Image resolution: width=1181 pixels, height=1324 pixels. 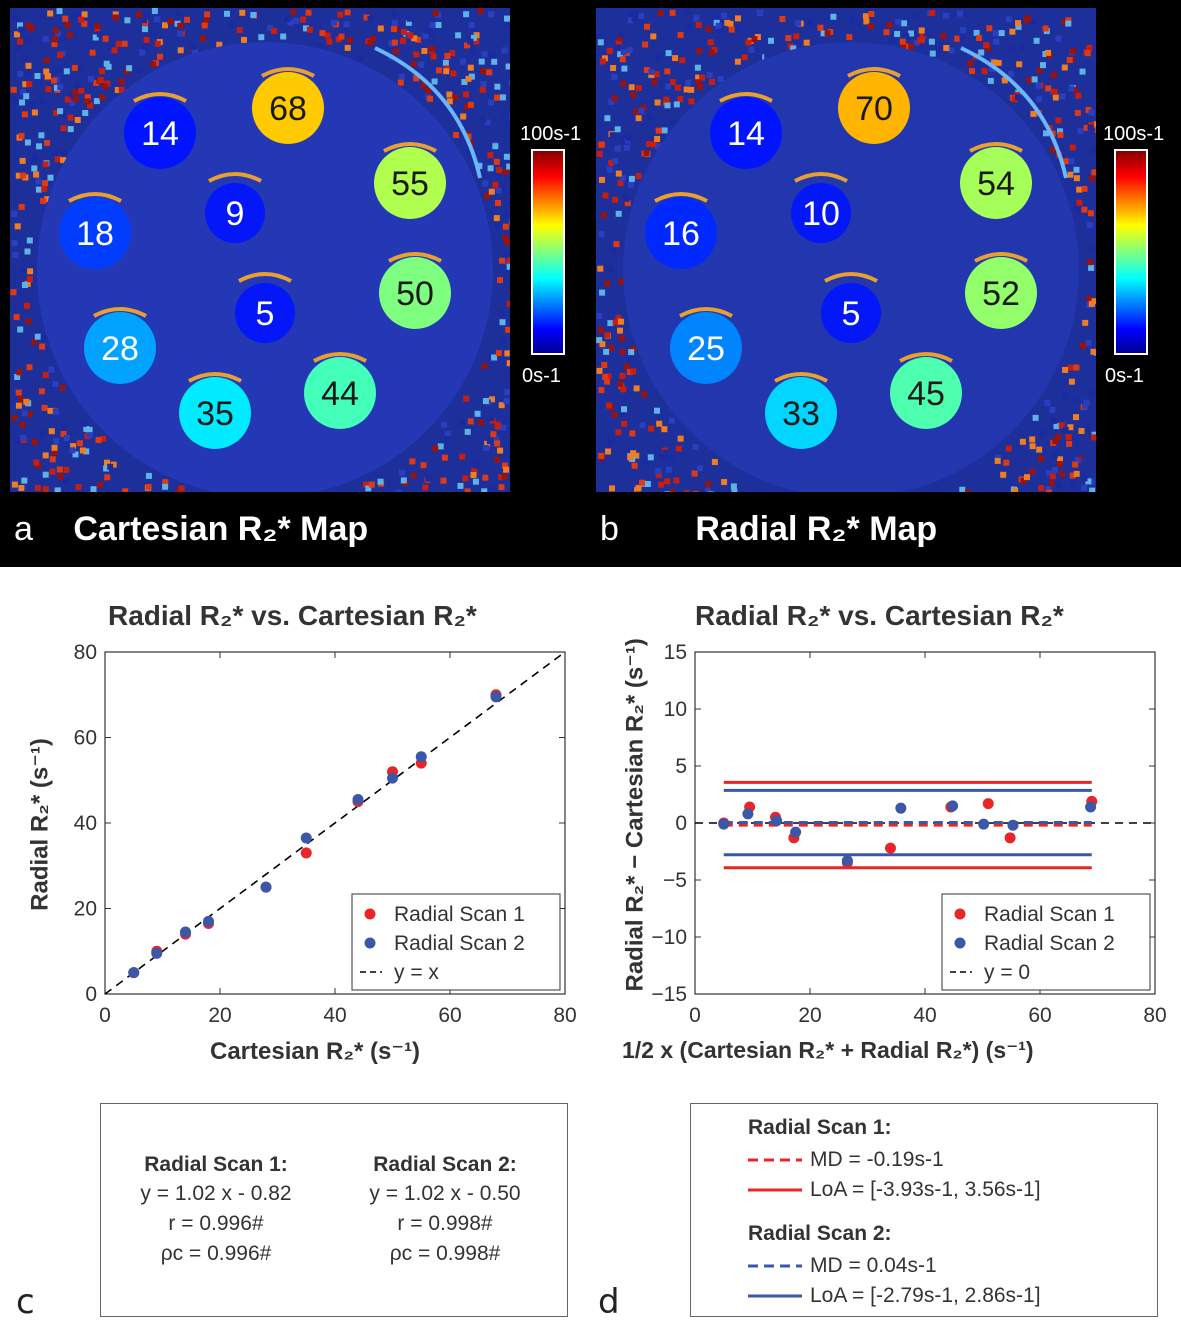 What do you see at coordinates (706, 349) in the screenshot?
I see `vial-value-label: 25` at bounding box center [706, 349].